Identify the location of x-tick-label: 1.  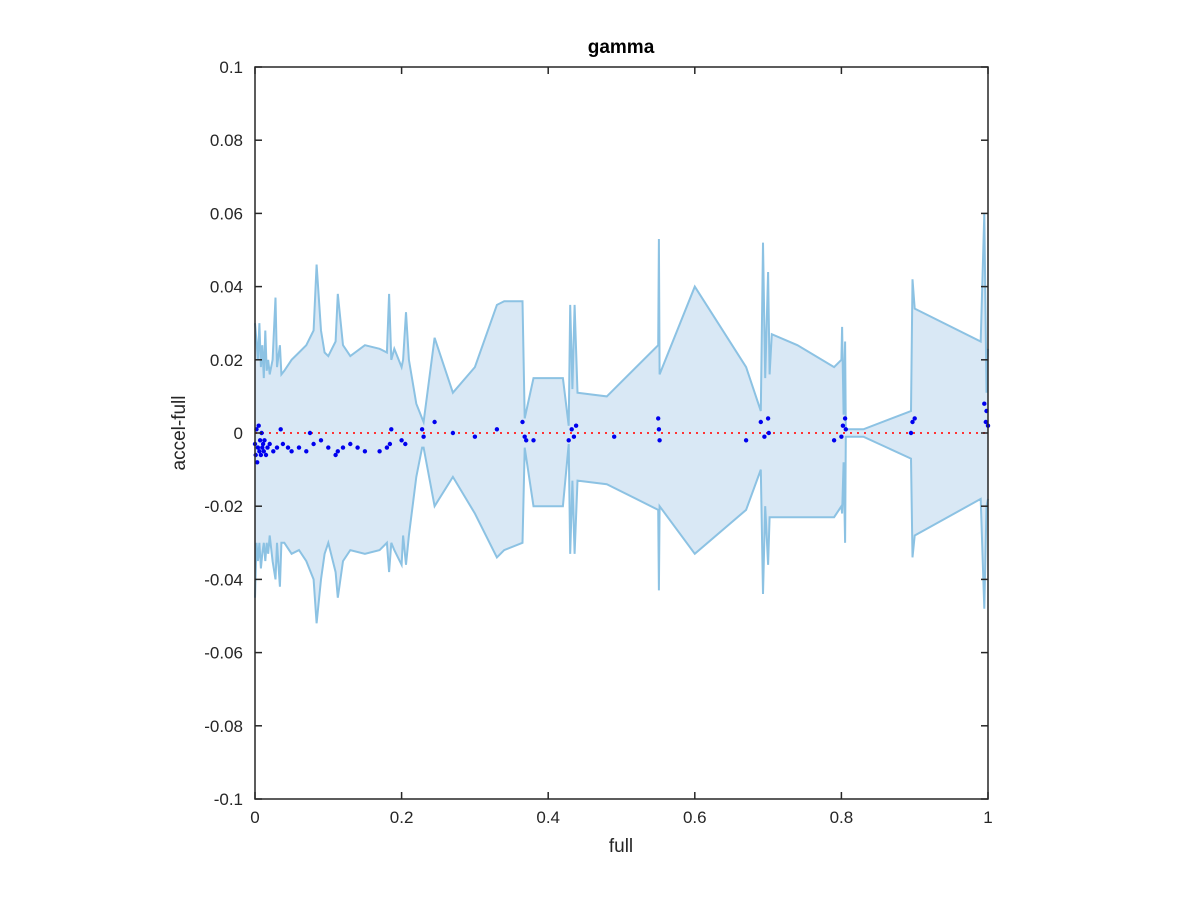
(987, 817).